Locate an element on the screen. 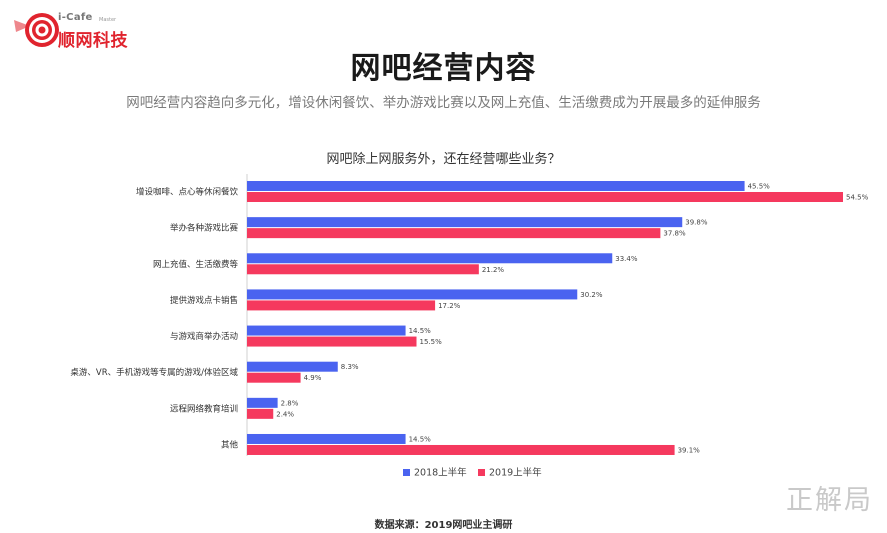  value-label-2019: 17.2% is located at coordinates (449, 306).